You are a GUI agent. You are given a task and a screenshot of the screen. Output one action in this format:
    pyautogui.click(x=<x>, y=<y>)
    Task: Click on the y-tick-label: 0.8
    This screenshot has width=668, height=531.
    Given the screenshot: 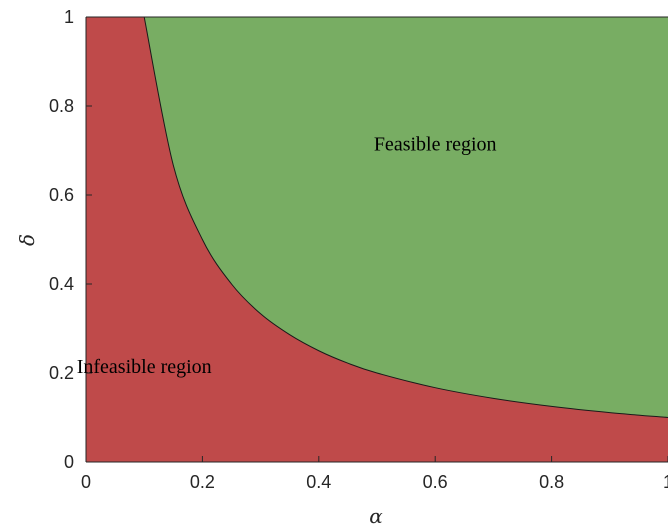 What is the action you would take?
    pyautogui.click(x=61, y=106)
    